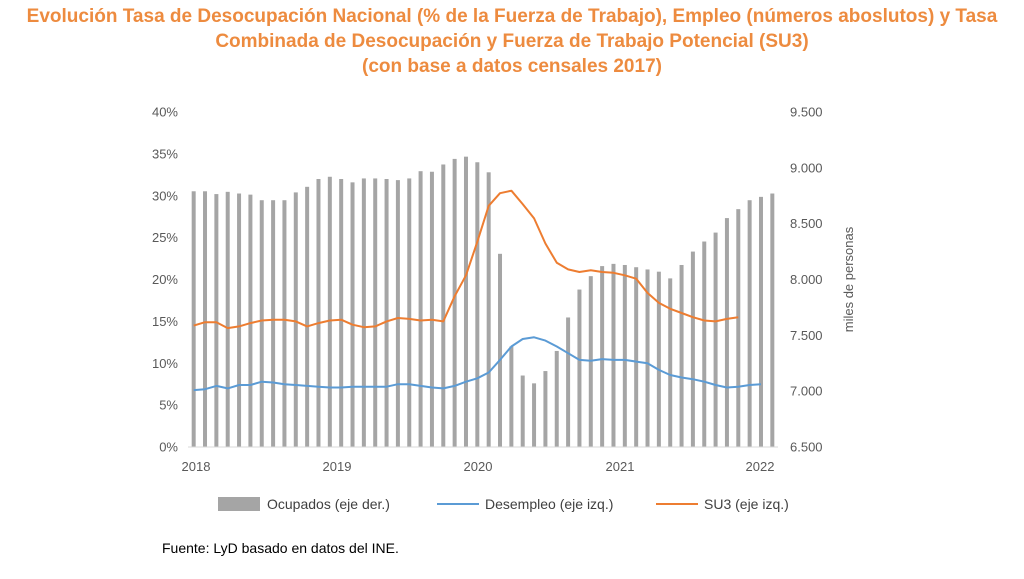  What do you see at coordinates (512, 66) in the screenshot?
I see `title-line-3: (con base a datos censales 2017)` at bounding box center [512, 66].